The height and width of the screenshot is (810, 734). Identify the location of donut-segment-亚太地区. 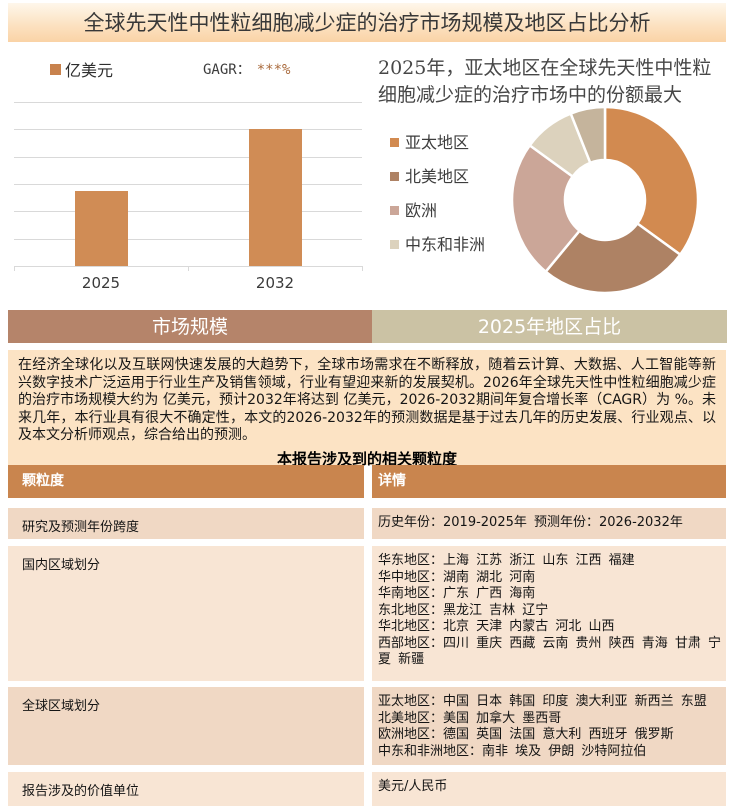
(651, 181).